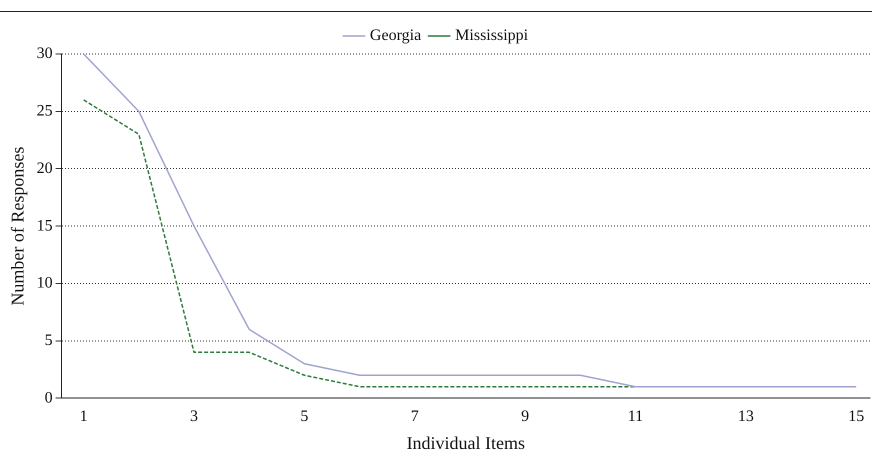 Image resolution: width=872 pixels, height=459 pixels. Describe the element at coordinates (18, 226) in the screenshot. I see `y-axis-title: Number of Responses` at that location.